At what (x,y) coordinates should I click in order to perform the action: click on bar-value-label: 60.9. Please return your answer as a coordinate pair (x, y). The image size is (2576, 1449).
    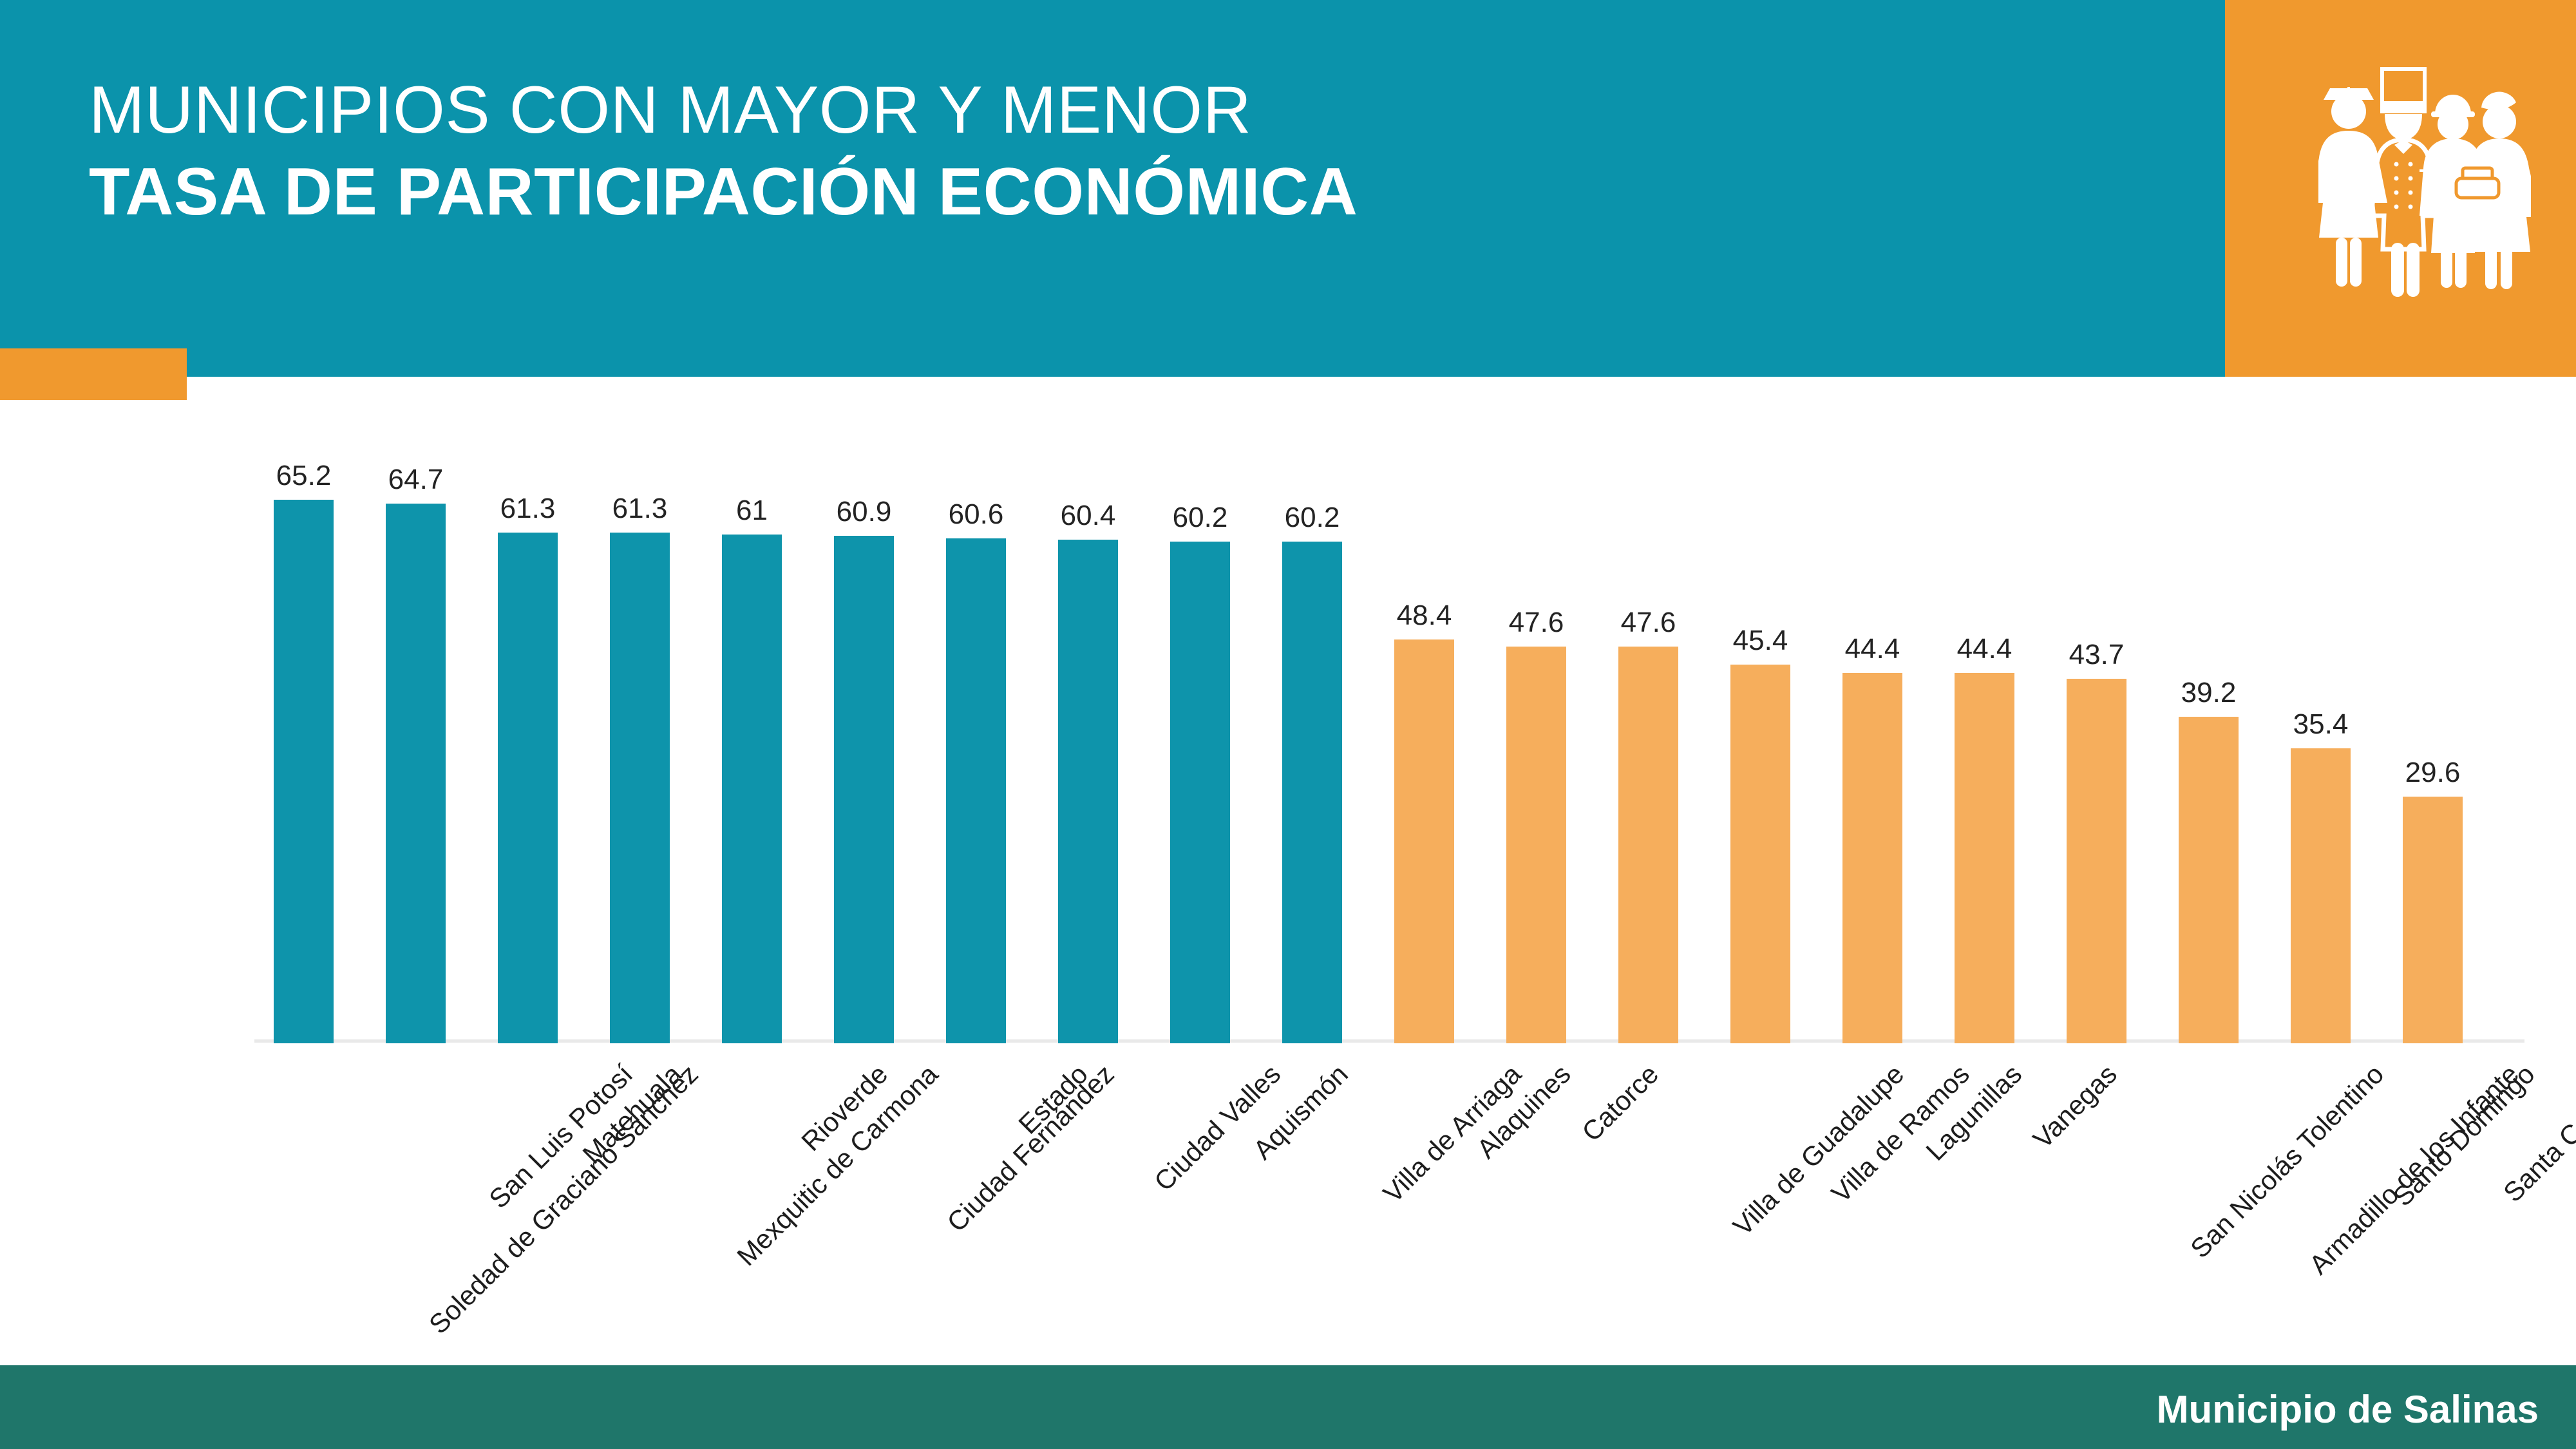
    Looking at the image, I should click on (864, 511).